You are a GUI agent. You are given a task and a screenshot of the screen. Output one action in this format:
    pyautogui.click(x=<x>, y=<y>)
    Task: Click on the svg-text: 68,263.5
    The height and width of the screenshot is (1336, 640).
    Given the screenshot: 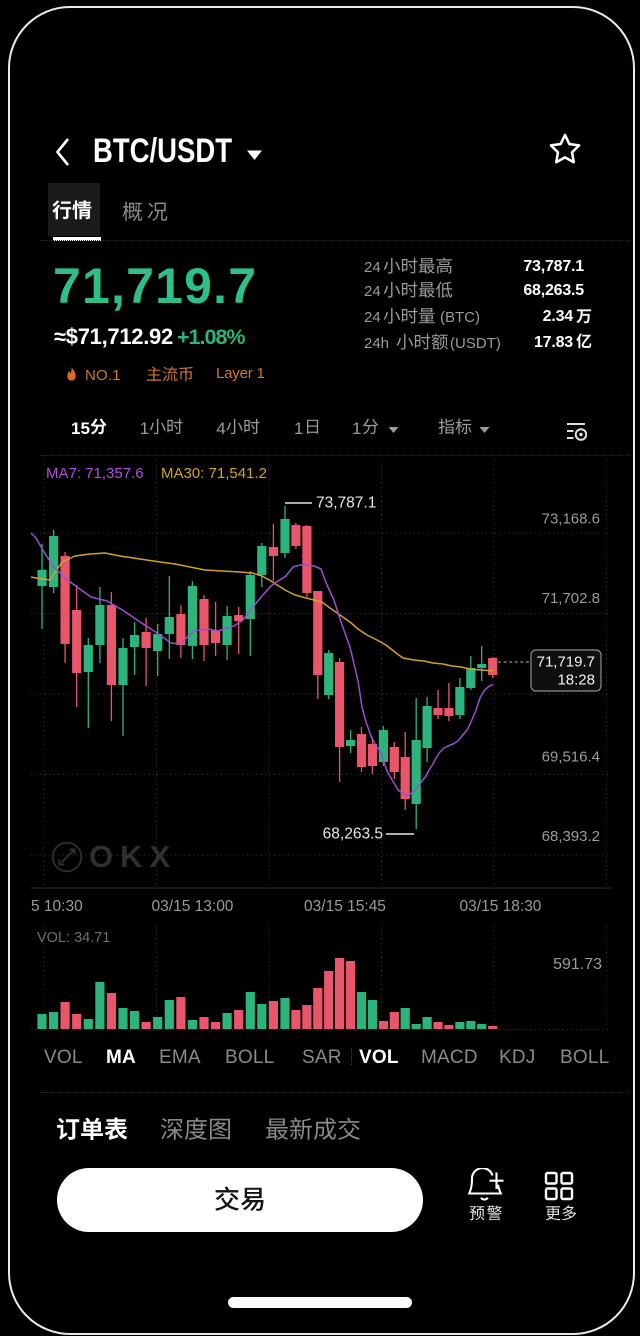 What is the action you would take?
    pyautogui.click(x=353, y=834)
    